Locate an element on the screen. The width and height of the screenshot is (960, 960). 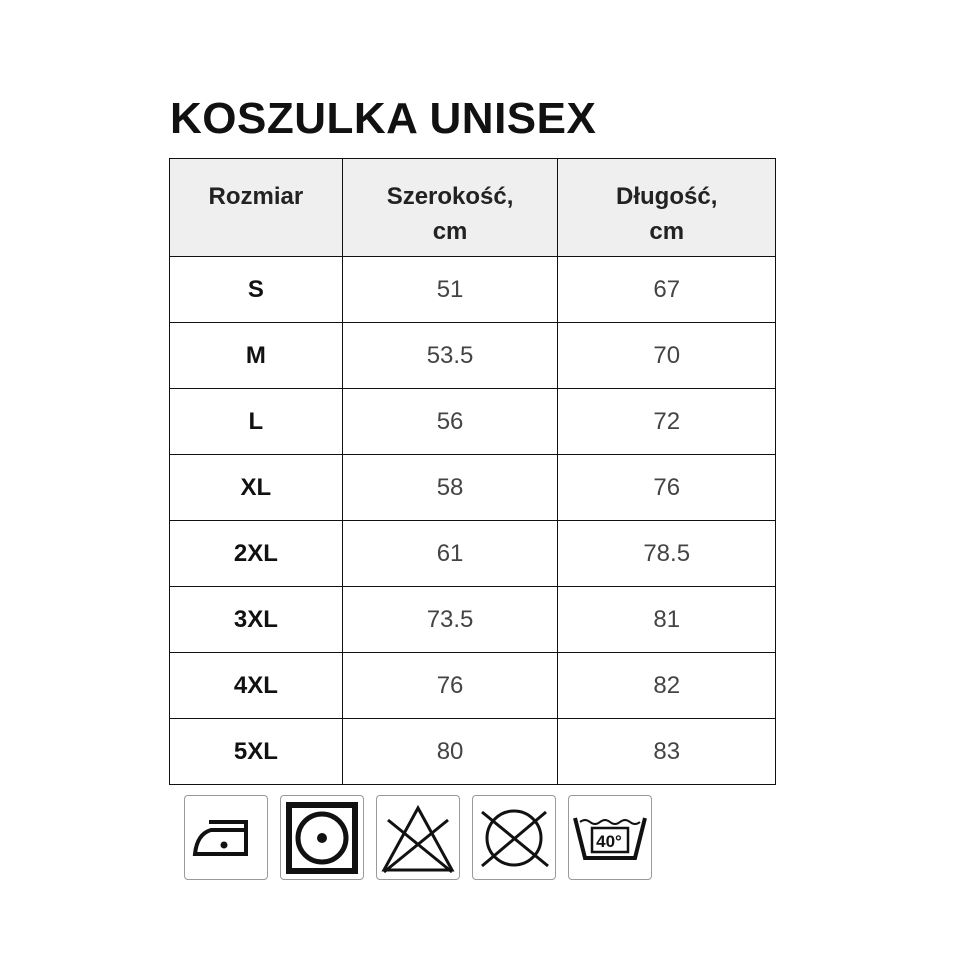
header-text: Długość, is located at coordinates (667, 196).